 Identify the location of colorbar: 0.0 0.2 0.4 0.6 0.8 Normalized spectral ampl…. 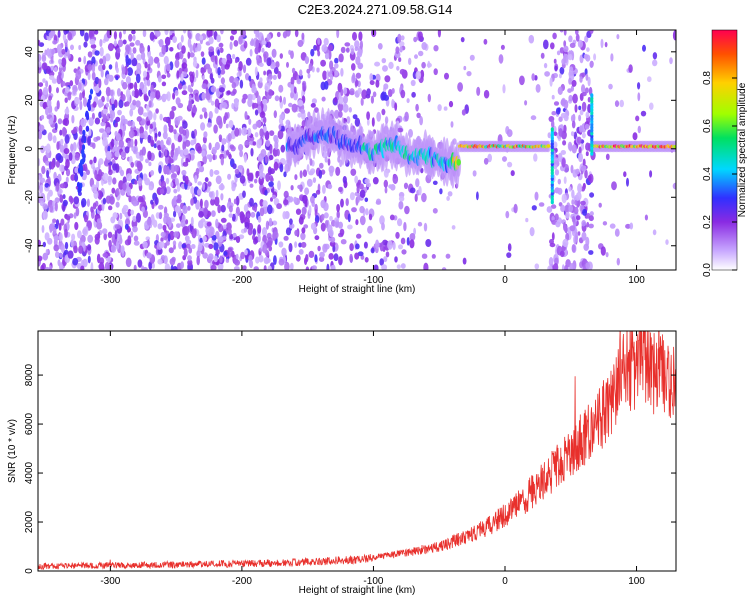
(725, 153).